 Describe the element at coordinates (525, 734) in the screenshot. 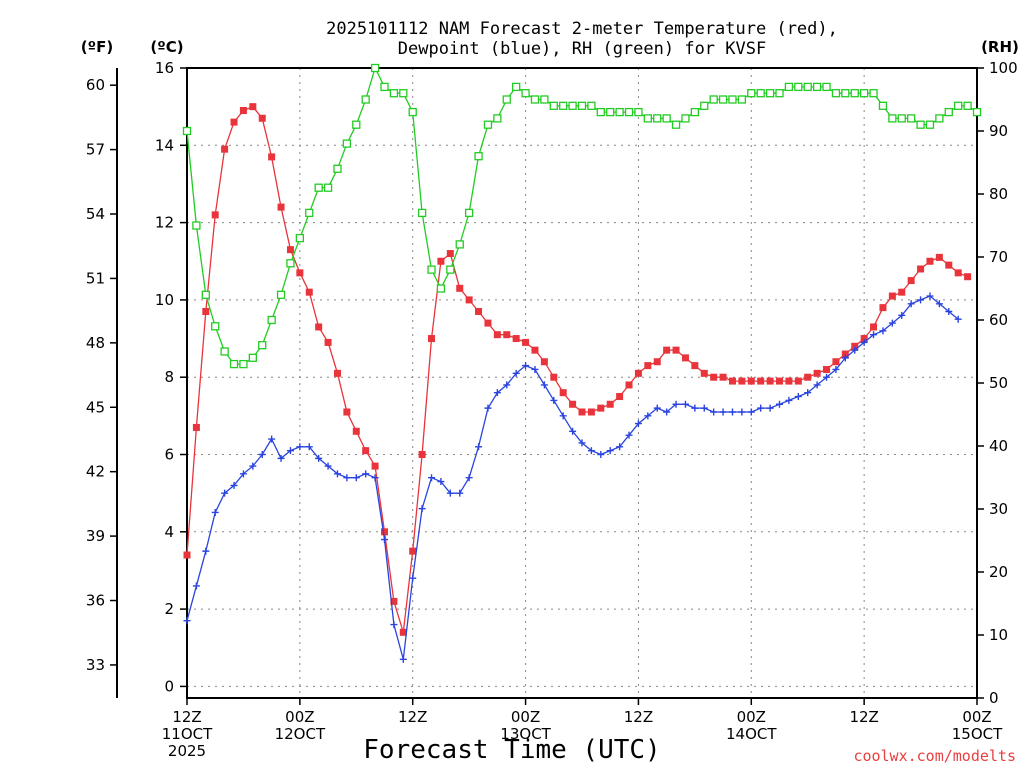

I see `x-tick-label: 13OCT` at that location.